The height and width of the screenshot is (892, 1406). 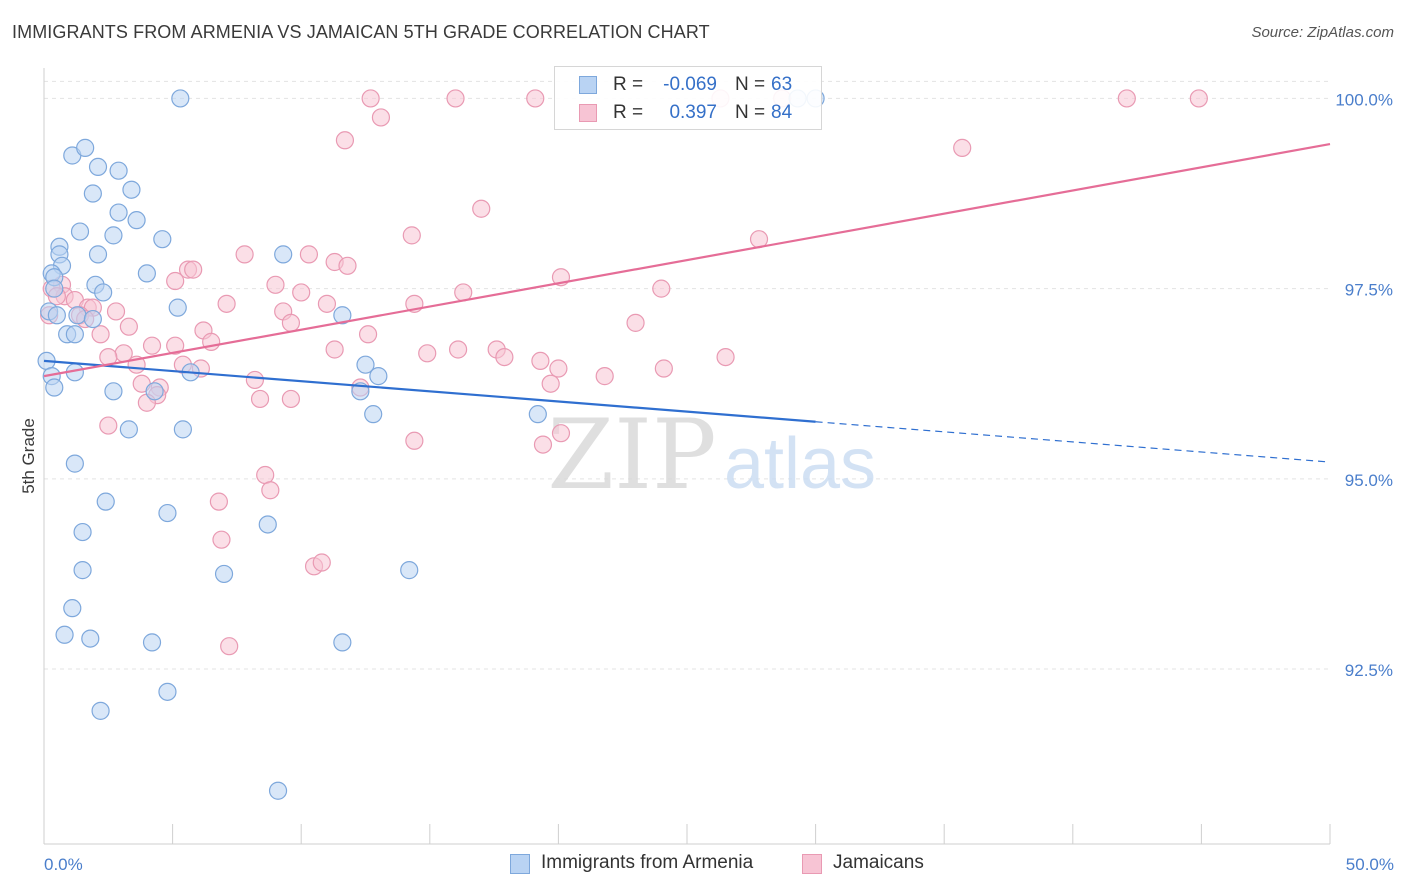 What do you see at coordinates (1364, 99) in the screenshot?
I see `y-tick-label: 100.0%` at bounding box center [1364, 99].